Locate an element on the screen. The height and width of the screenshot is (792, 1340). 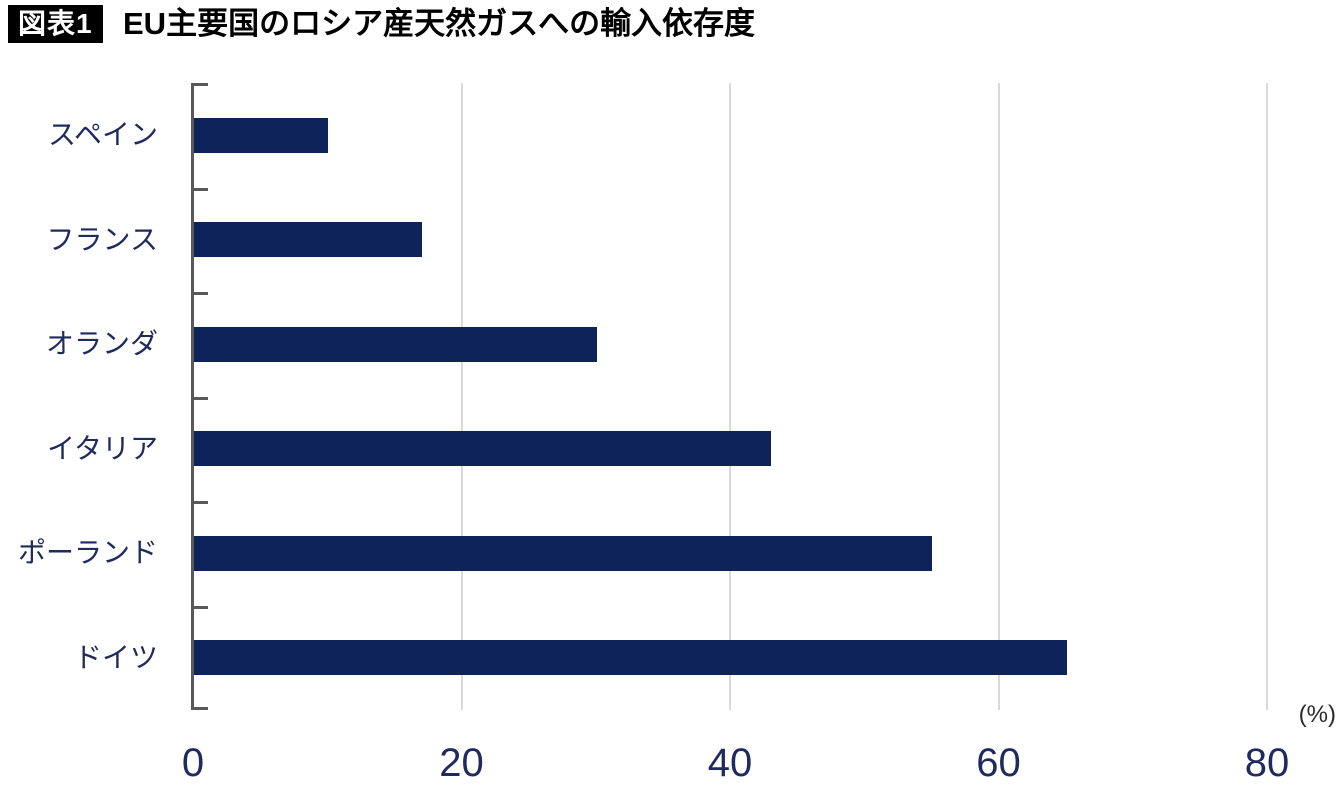
bar-ドイツ is located at coordinates (630, 658).